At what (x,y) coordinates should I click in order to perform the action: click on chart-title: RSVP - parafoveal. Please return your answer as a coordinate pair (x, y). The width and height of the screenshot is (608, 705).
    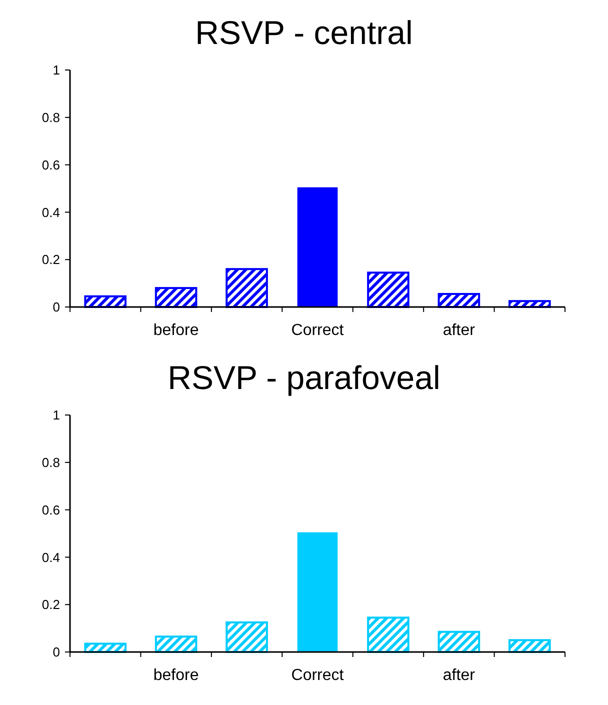
    Looking at the image, I should click on (304, 377).